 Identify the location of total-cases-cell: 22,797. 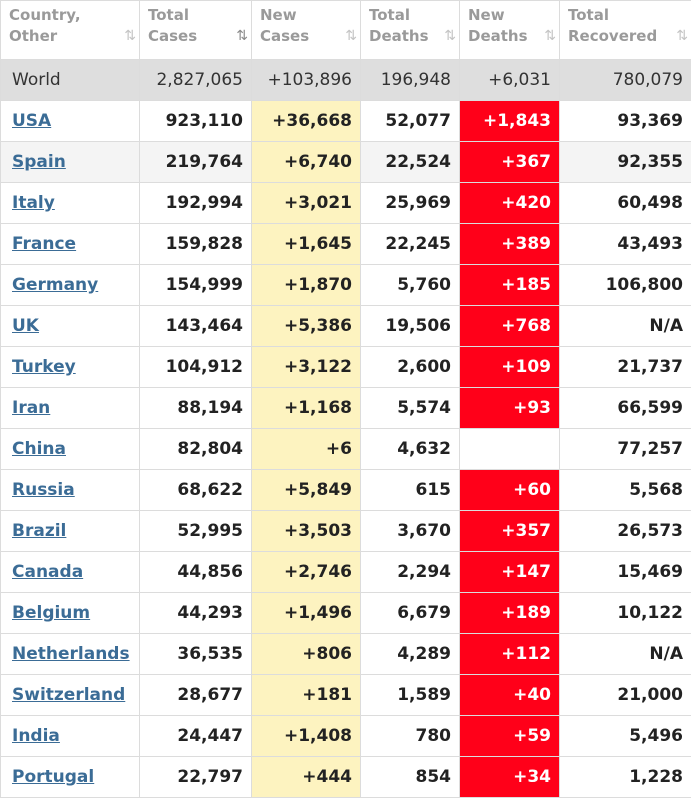
(196, 777).